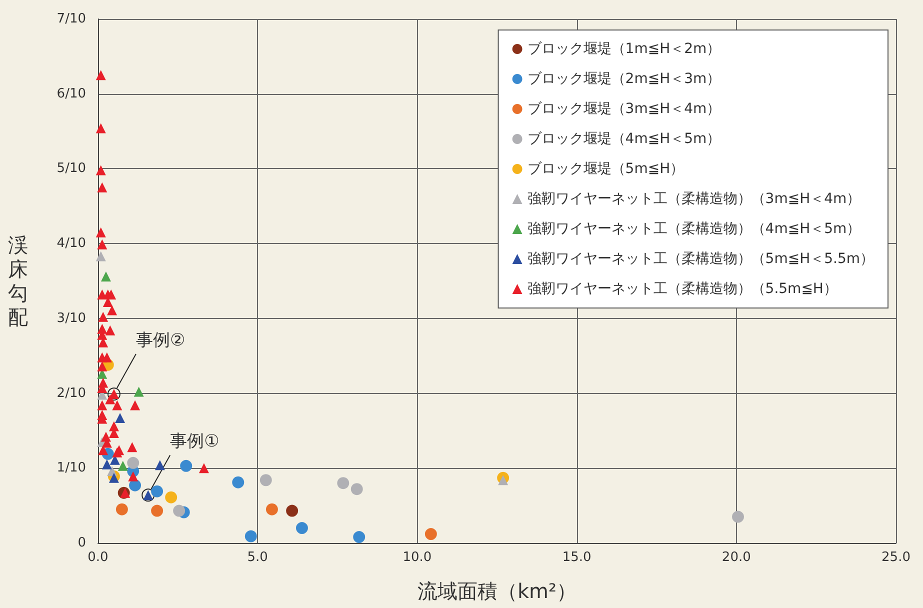  I want to click on legend-label: 強靭ワイヤーネット工（柔構造物）（4m≦H＜5m）, so click(694, 229).